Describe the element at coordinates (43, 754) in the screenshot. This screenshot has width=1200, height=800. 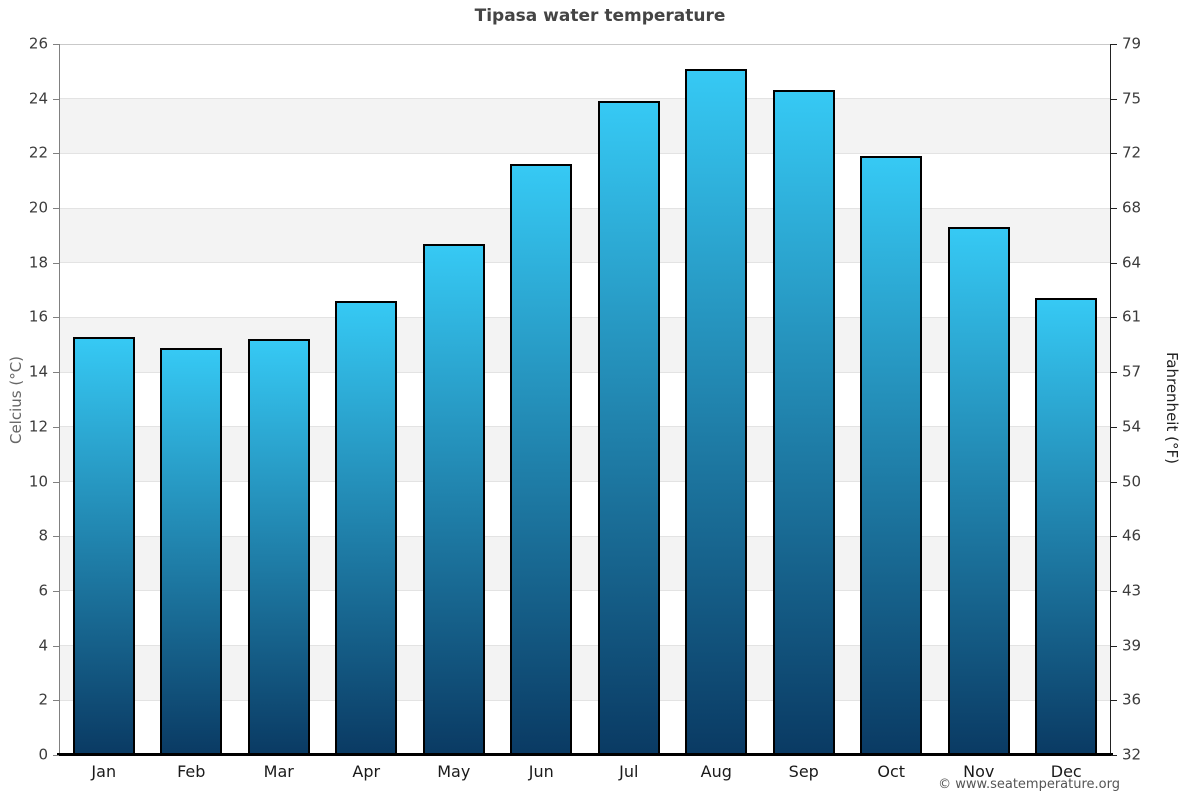
I see `y-tick-label-celsius: 0` at that location.